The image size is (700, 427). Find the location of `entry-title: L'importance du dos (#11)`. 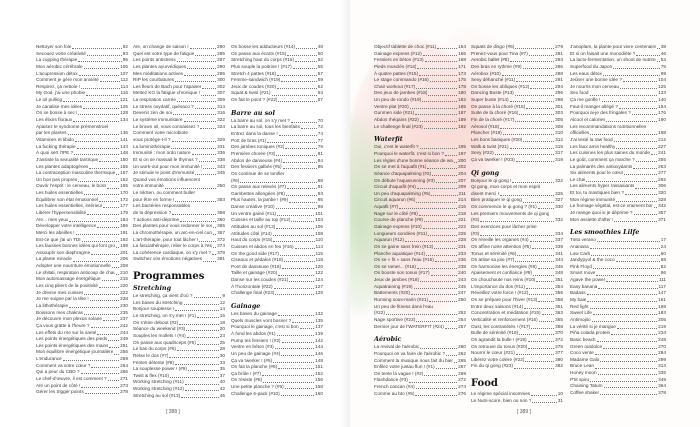

entry-title: L'importance du dos (#11) is located at coordinates (498, 286).